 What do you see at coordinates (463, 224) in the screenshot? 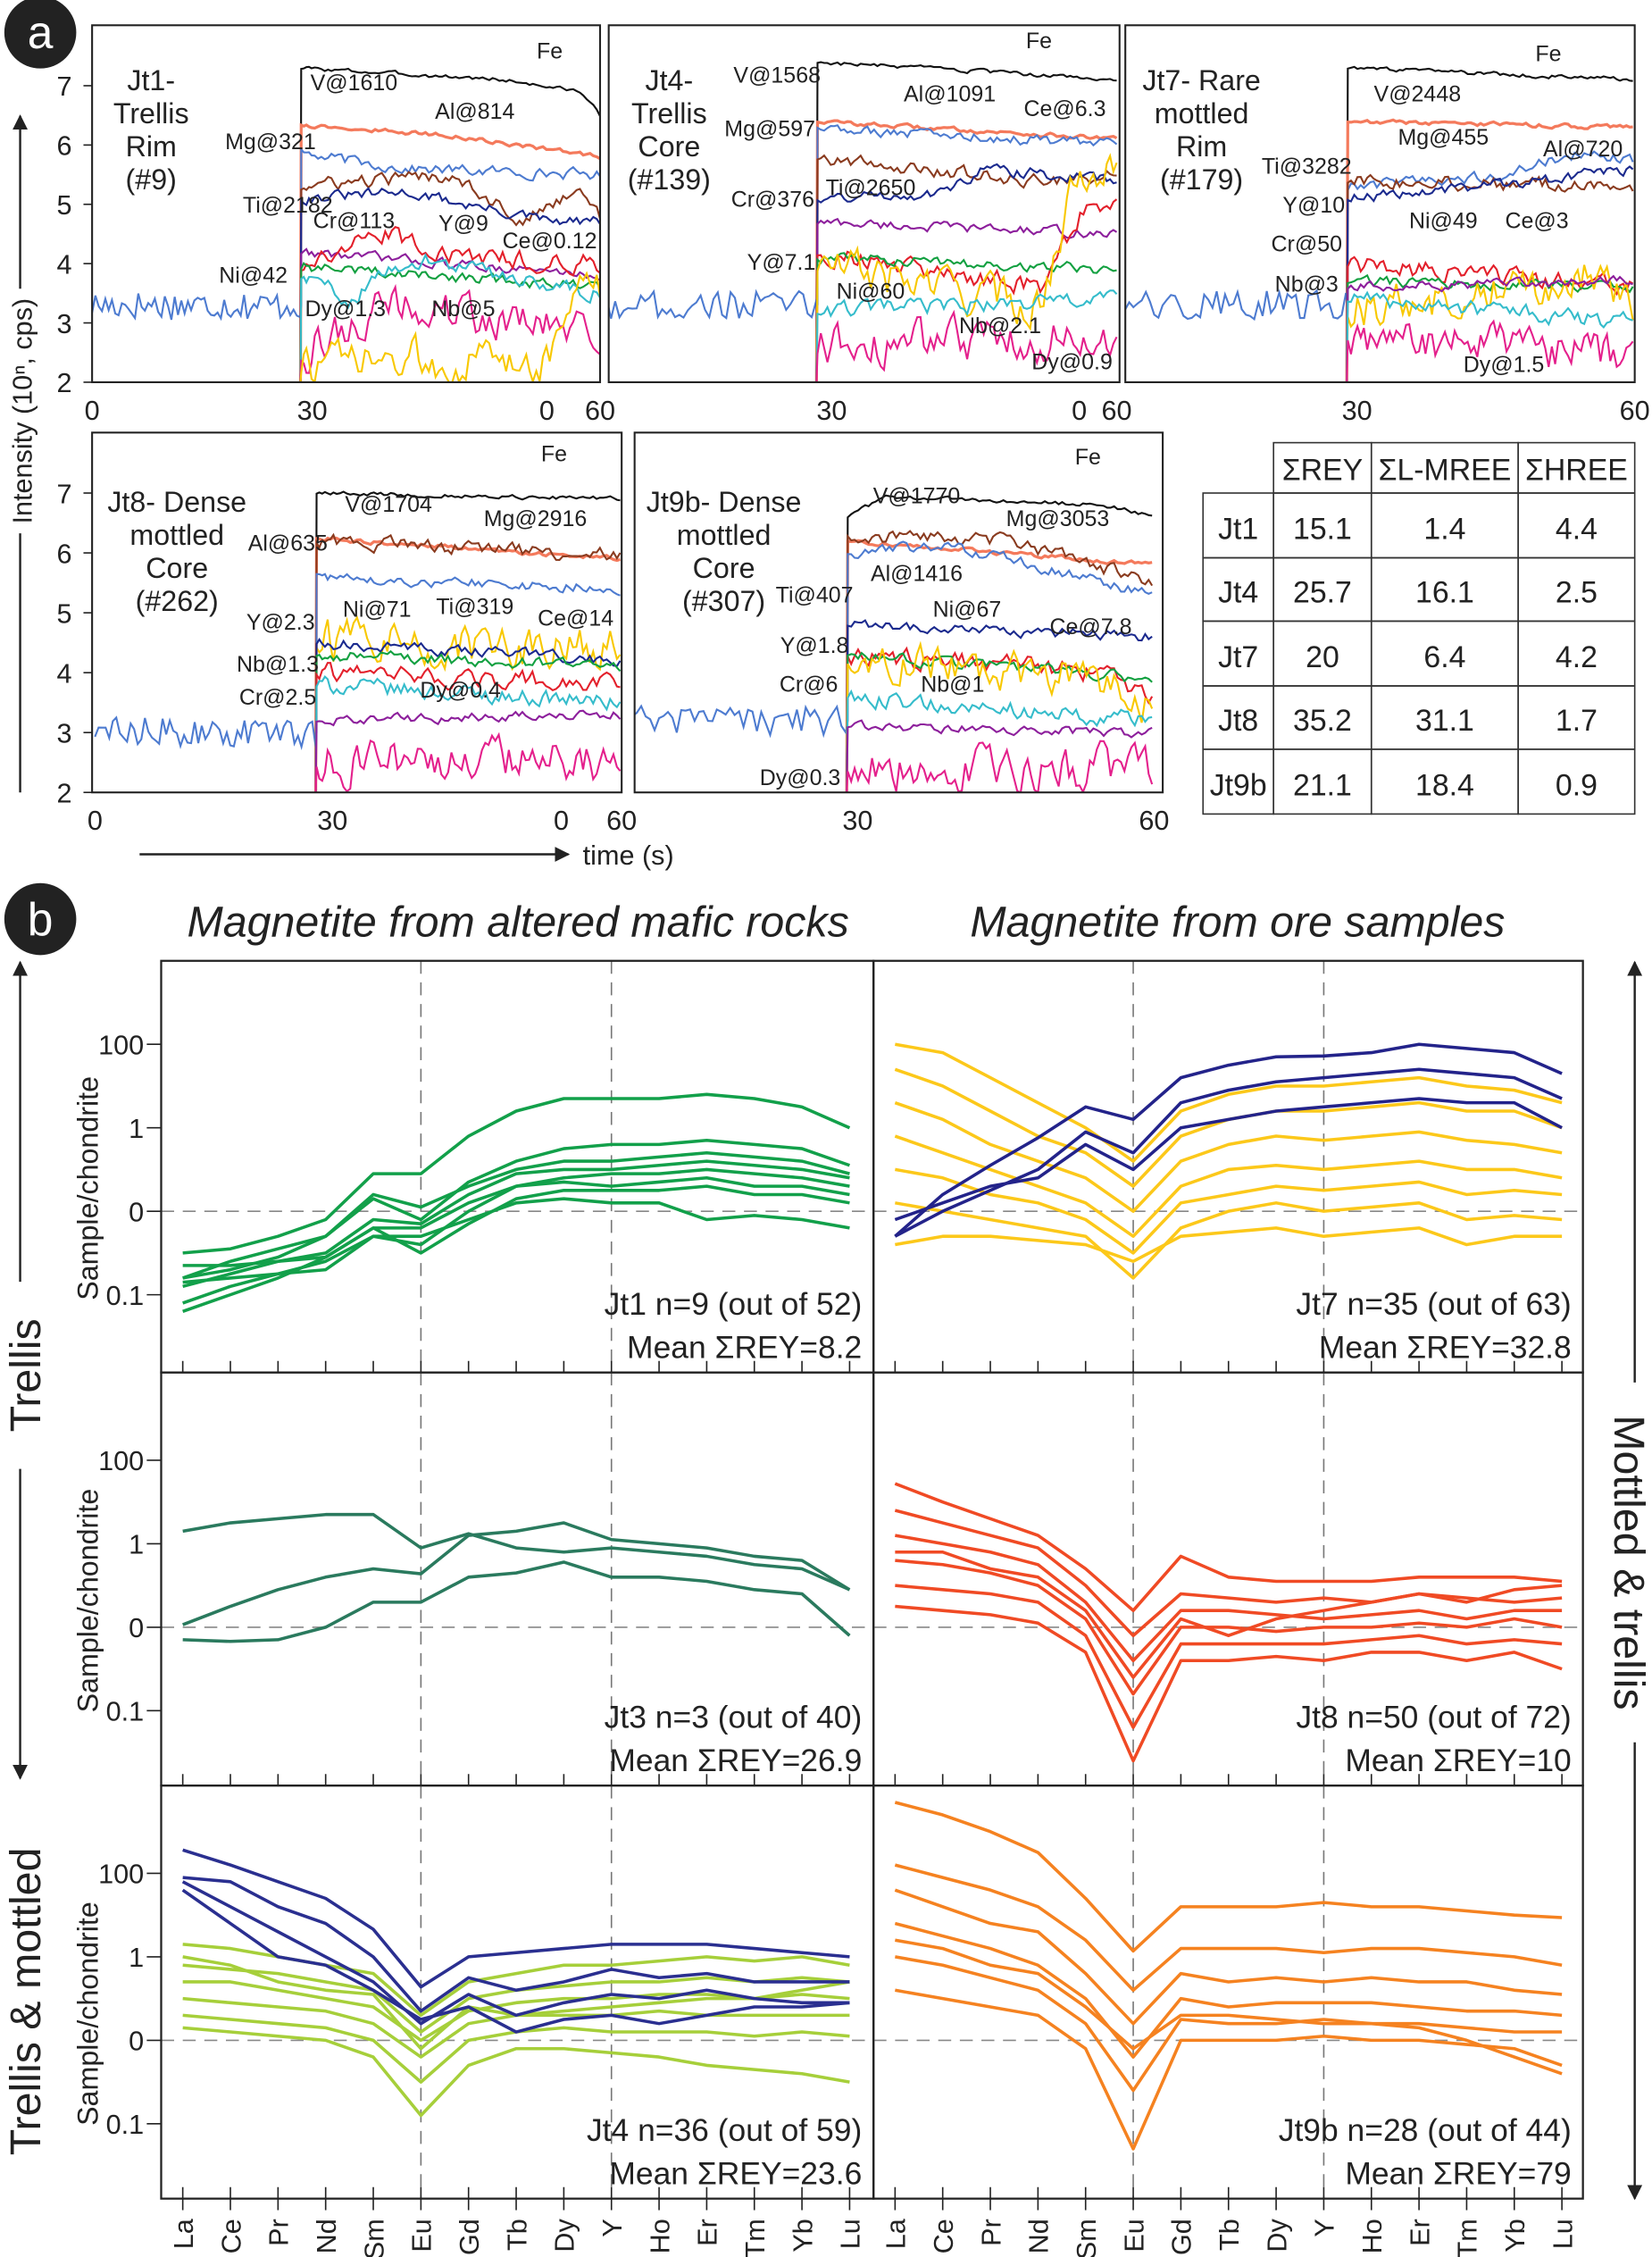
I see `element-label: Y@9` at bounding box center [463, 224].